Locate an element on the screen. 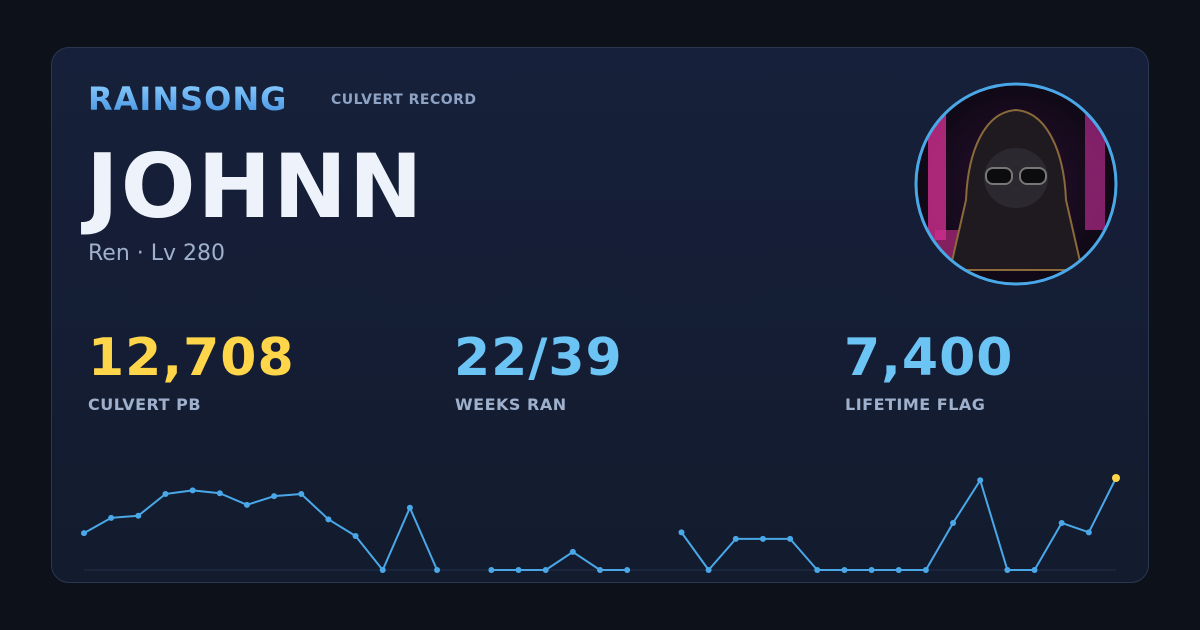  brand: RAINSONG is located at coordinates (188, 99).